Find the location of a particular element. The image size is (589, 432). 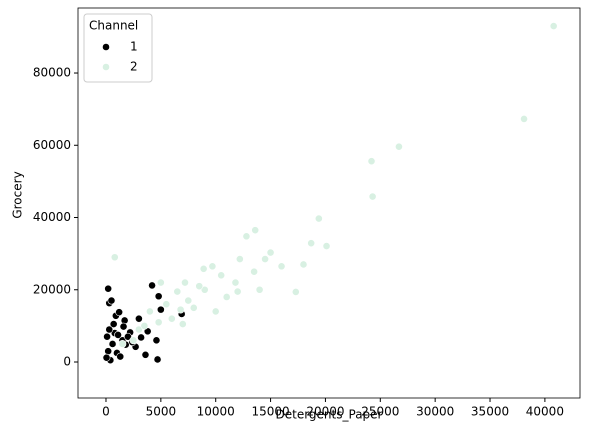

y-tick-label: 20000 is located at coordinates (52, 289).